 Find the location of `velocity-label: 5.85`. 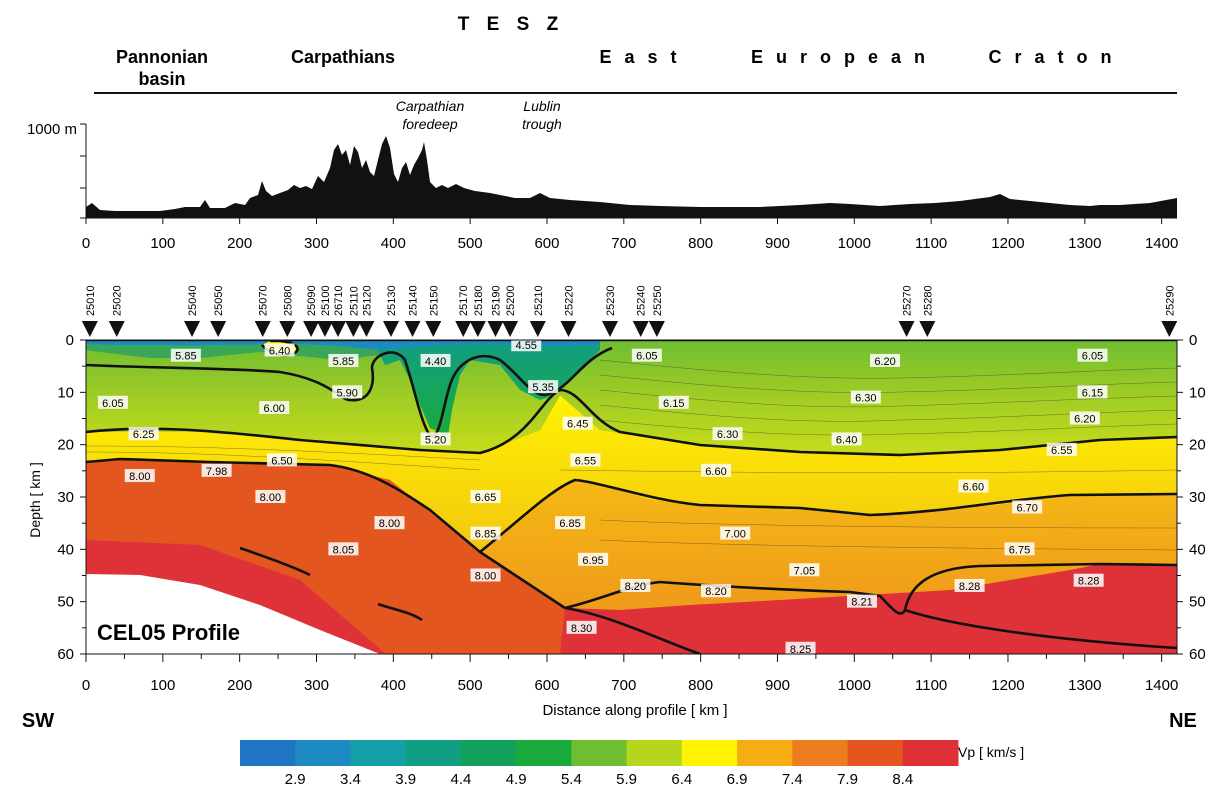

velocity-label: 5.85 is located at coordinates (343, 362).